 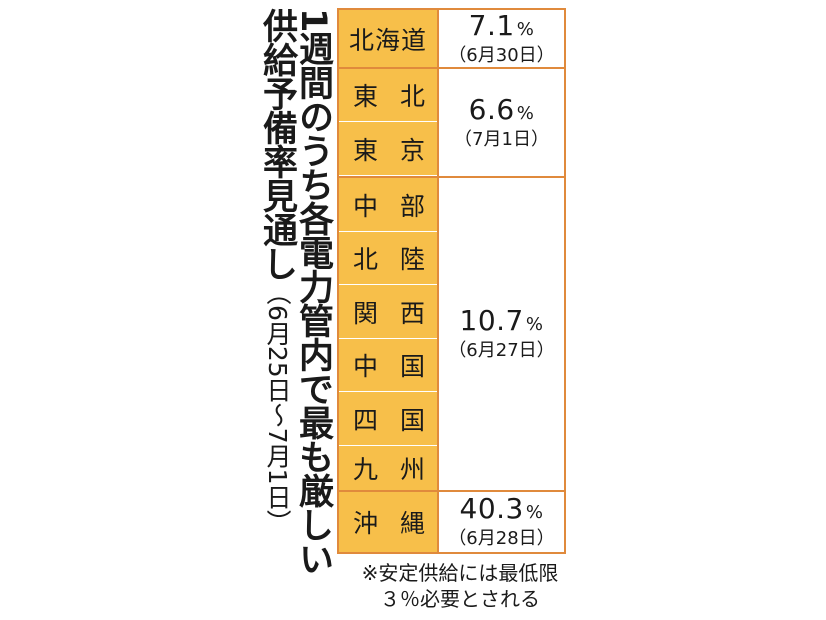 I want to click on region-label-b: 北, so click(x=412, y=96).